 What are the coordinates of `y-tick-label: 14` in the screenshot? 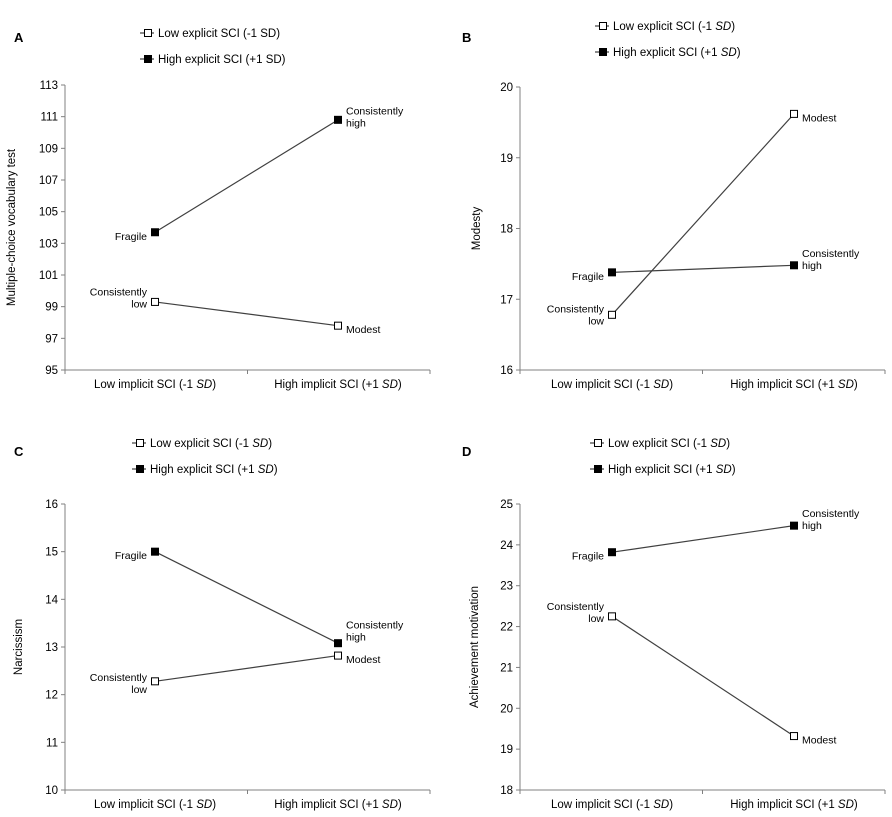 It's located at (51, 600).